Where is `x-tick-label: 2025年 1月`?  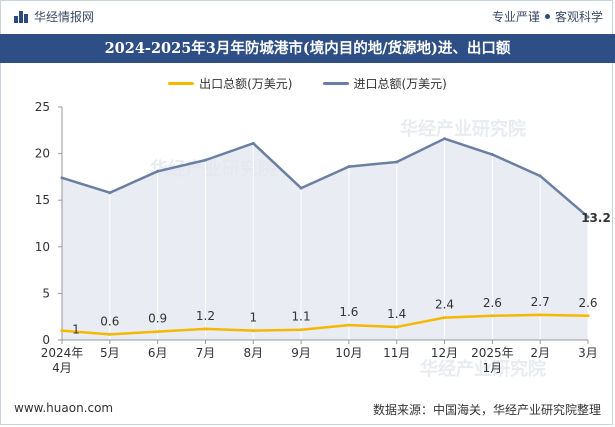 x-tick-label: 2025年 1月 is located at coordinates (492, 360).